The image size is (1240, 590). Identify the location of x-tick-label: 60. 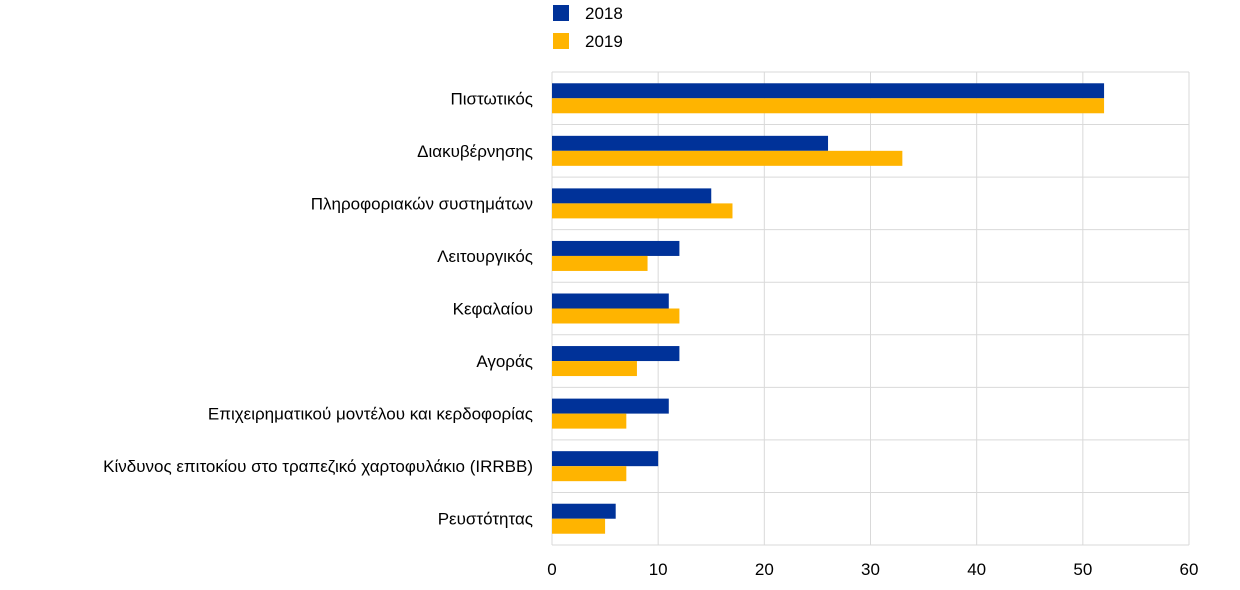
(1189, 569).